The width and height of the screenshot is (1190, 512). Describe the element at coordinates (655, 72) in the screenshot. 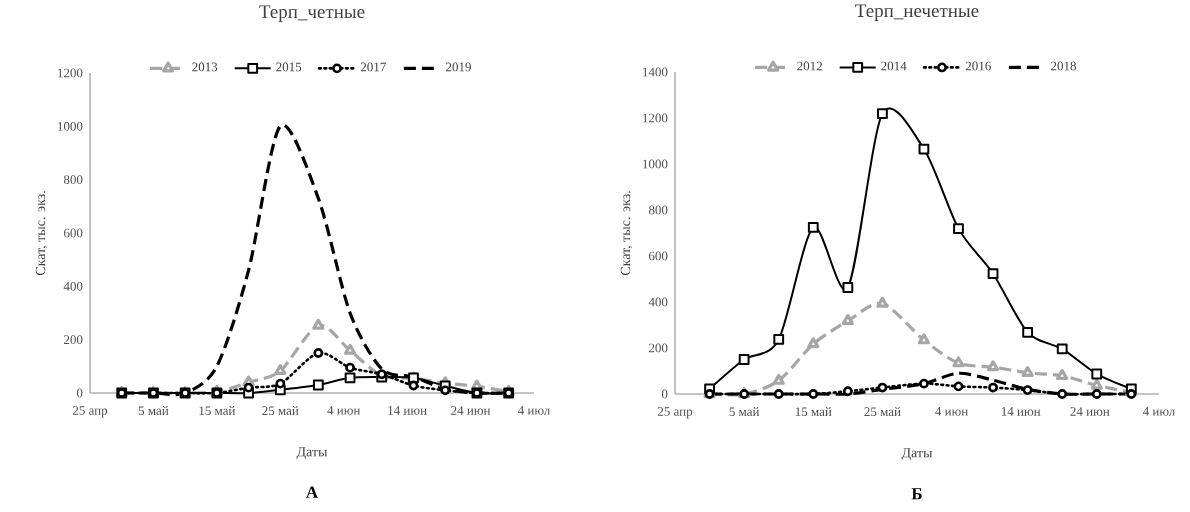

I see `y-tick-label: 1400` at that location.